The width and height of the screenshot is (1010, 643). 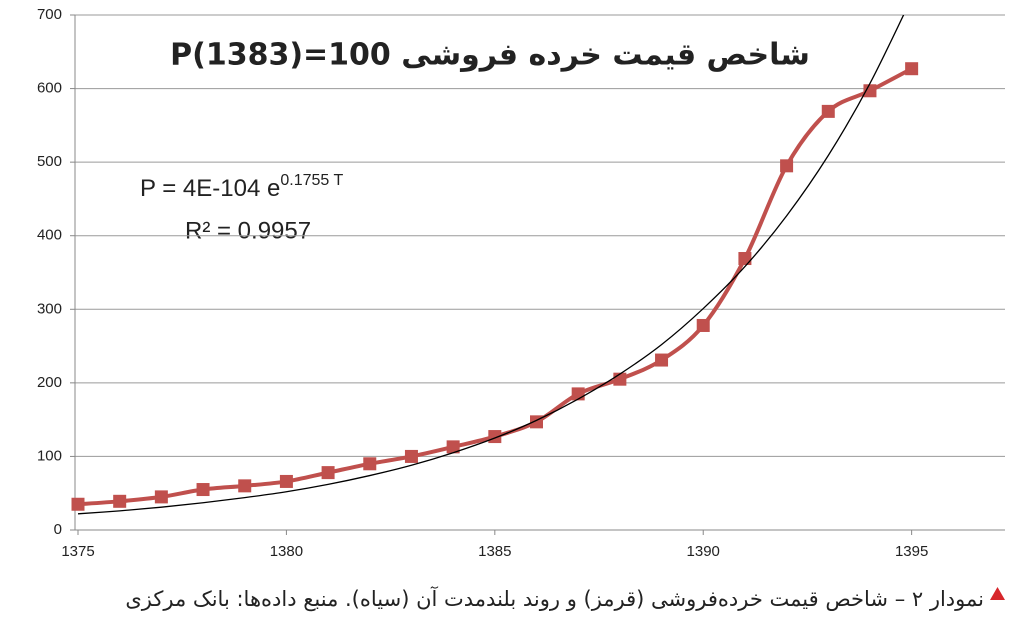 I want to click on chart-title: شاخص قیمت خرده فروشی P(1383)=100, so click(x=490, y=55).